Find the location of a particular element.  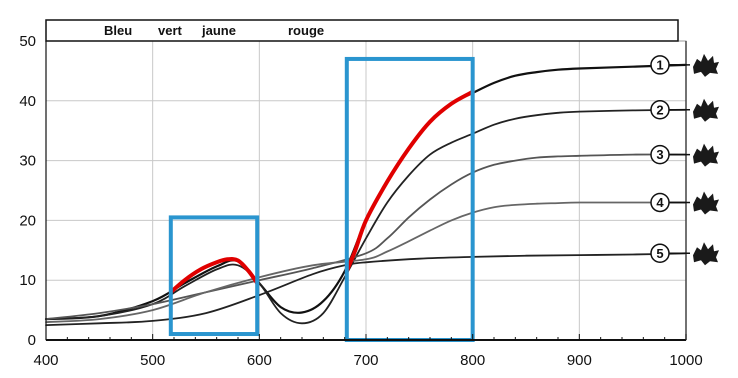

series-number-label: 3 is located at coordinates (659, 154).